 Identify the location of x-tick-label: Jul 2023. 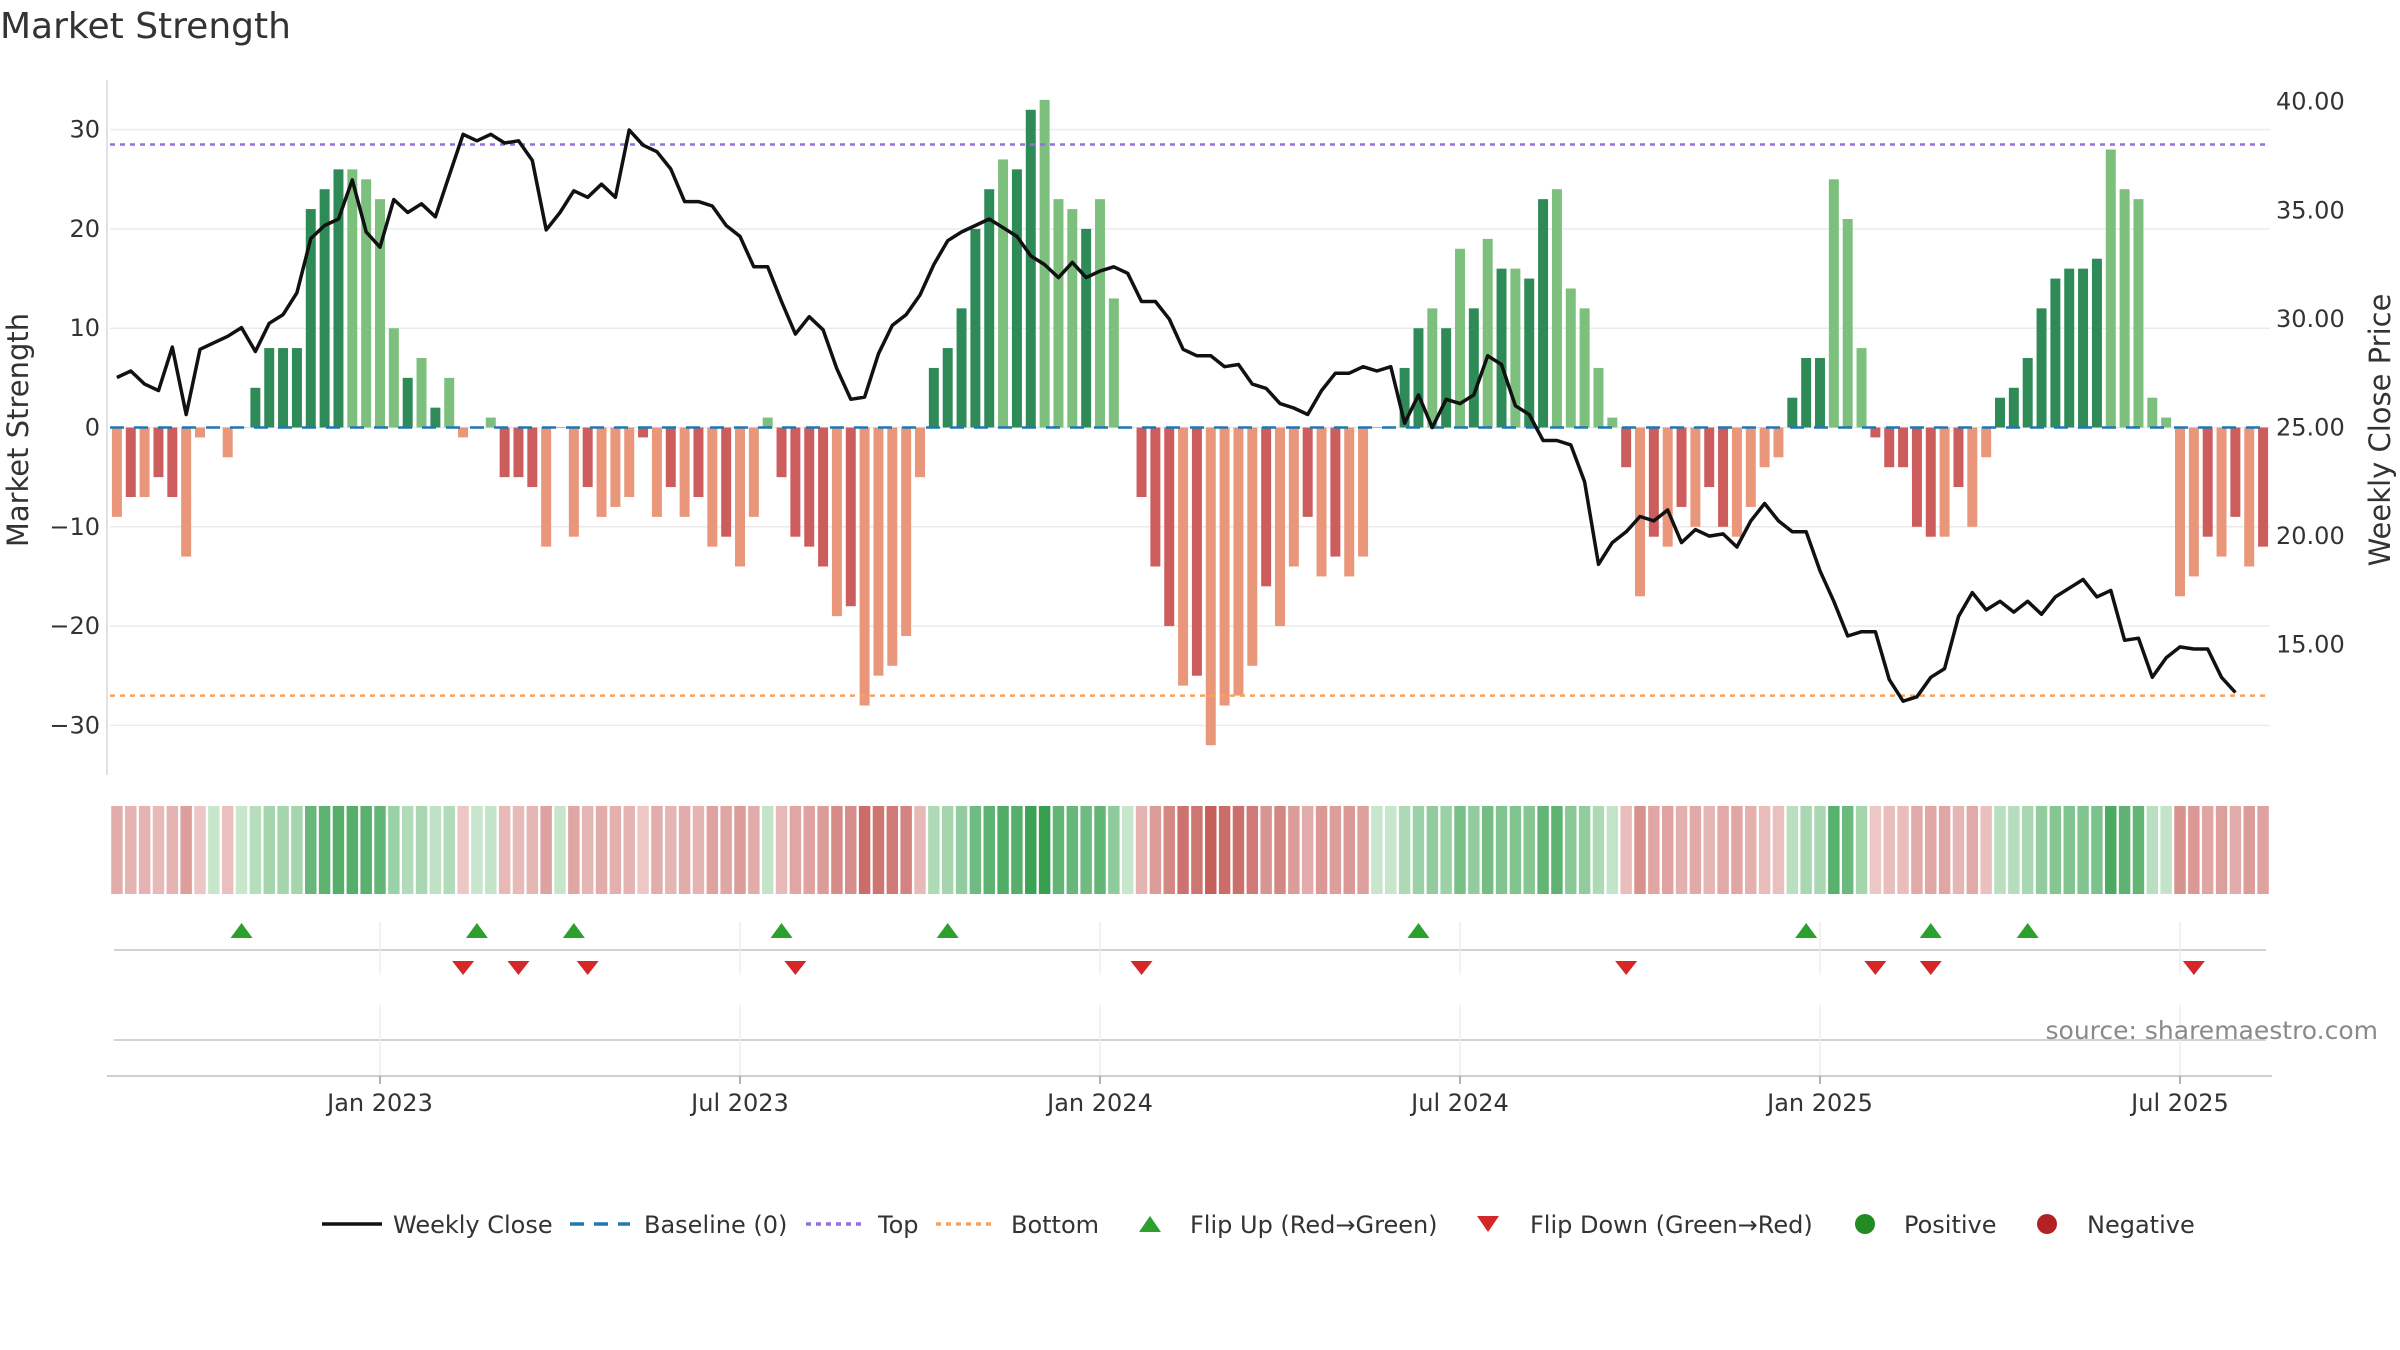
(739, 1103).